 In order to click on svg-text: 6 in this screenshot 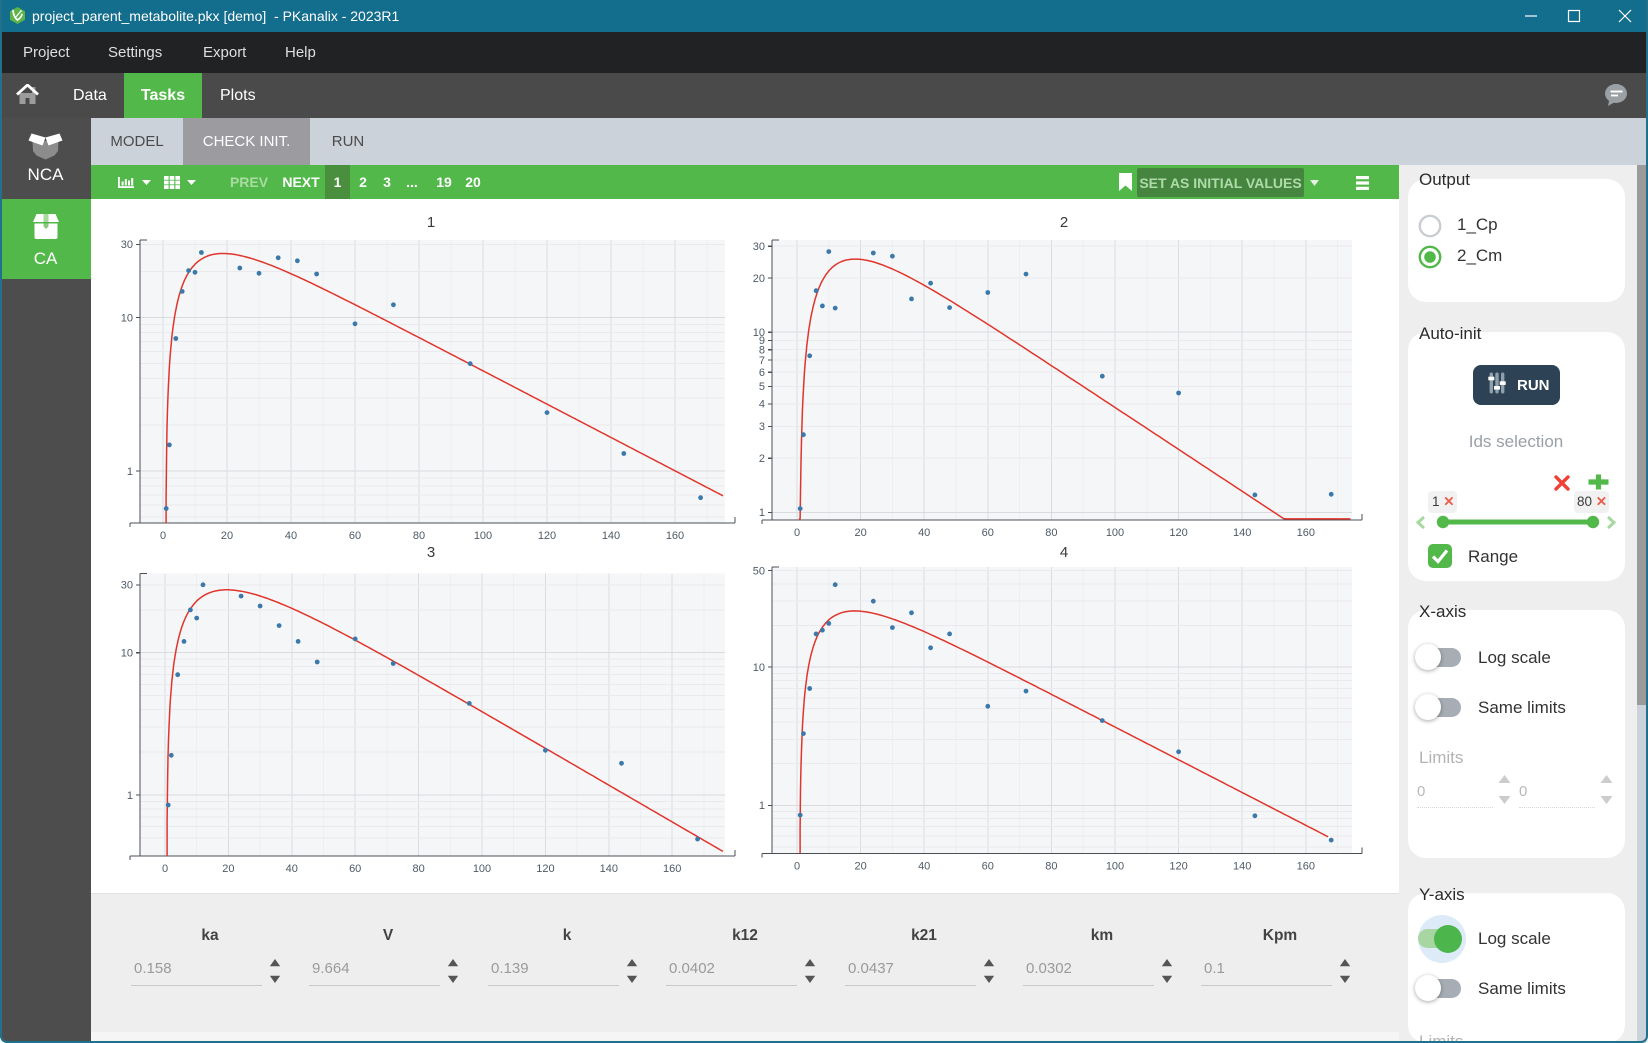, I will do `click(762, 373)`.